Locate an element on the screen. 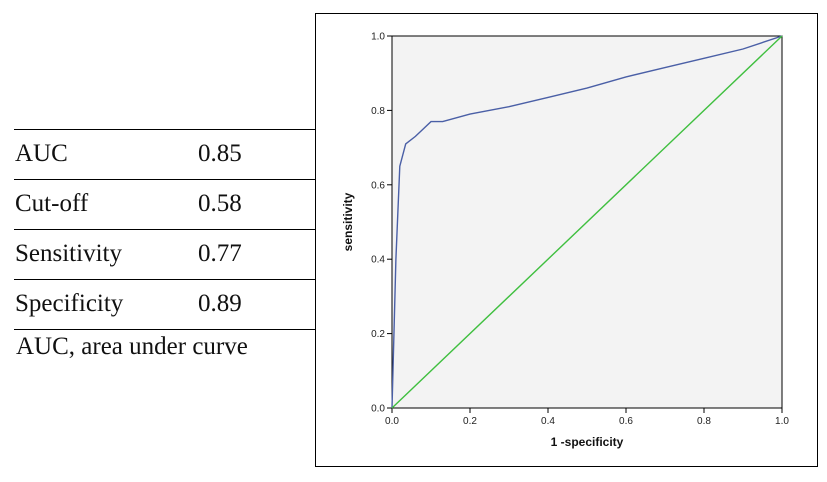 Image resolution: width=827 pixels, height=482 pixels. y-tick-label: 0.0 is located at coordinates (378, 409).